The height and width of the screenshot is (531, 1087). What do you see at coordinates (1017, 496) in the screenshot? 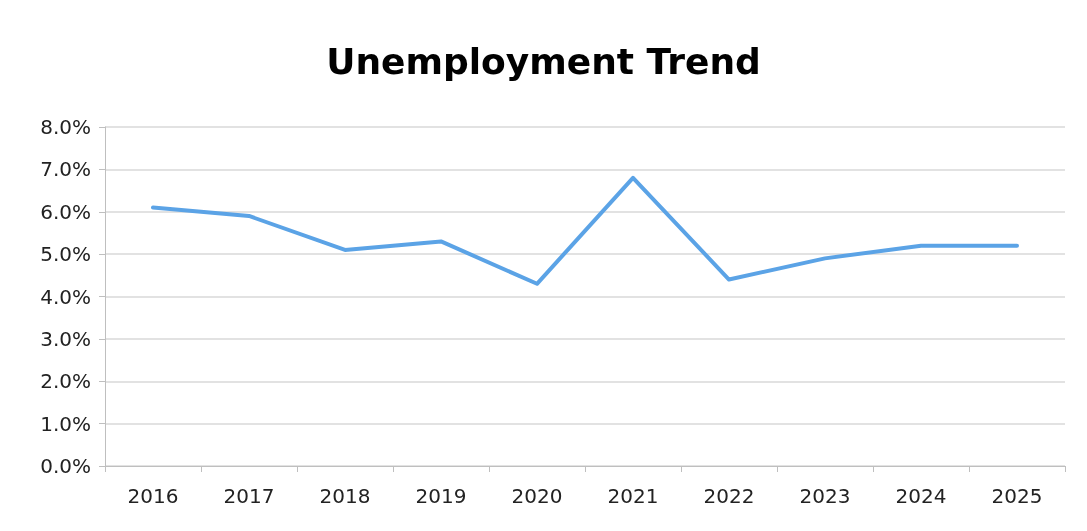
I see `x-tick-label: 2025` at bounding box center [1017, 496].